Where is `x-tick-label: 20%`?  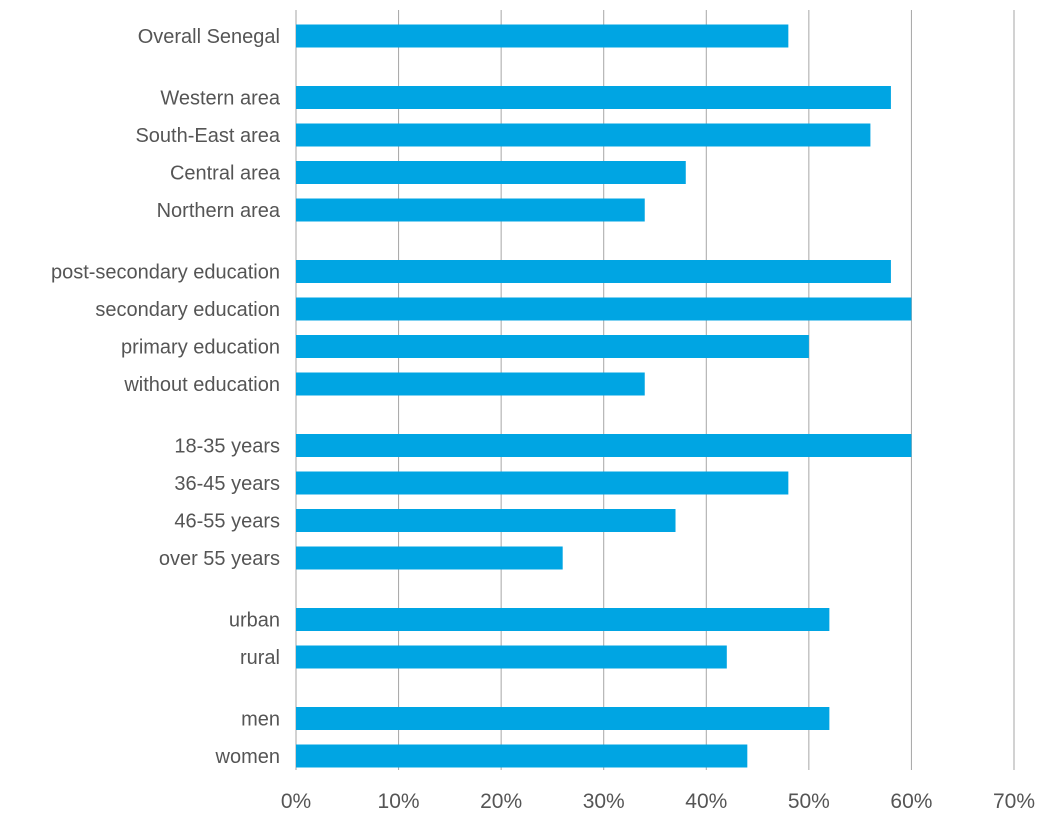
x-tick-label: 20% is located at coordinates (501, 801).